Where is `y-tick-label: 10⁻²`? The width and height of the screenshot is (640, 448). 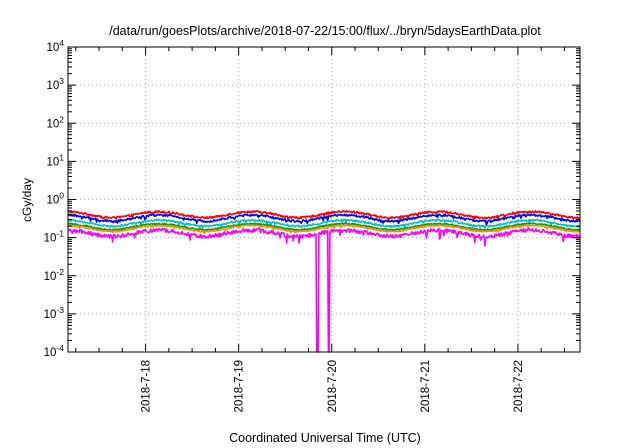
y-tick-label: 10⁻² is located at coordinates (54, 275).